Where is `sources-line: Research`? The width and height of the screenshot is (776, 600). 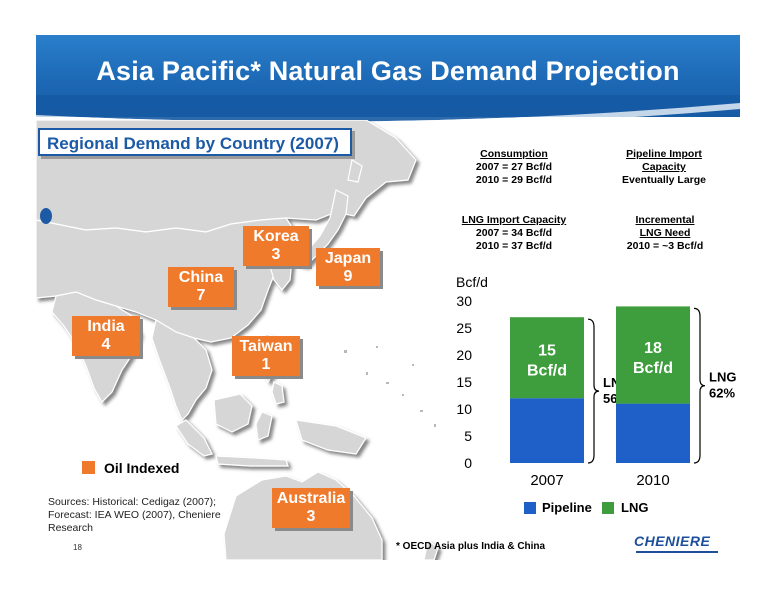 sources-line: Research is located at coordinates (70, 528).